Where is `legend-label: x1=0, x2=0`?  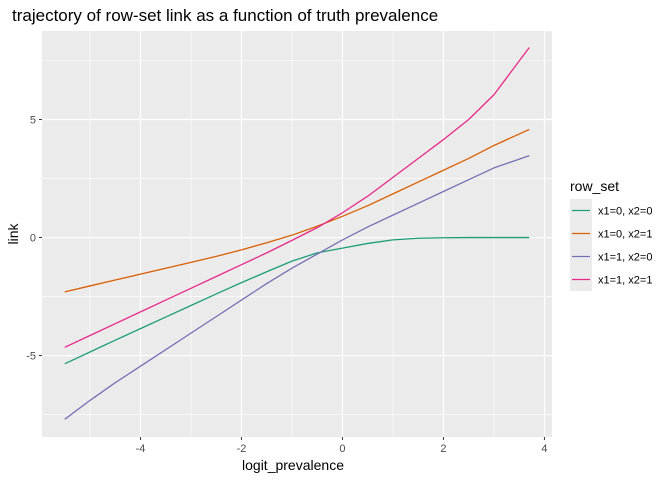
legend-label: x1=0, x2=0 is located at coordinates (625, 212).